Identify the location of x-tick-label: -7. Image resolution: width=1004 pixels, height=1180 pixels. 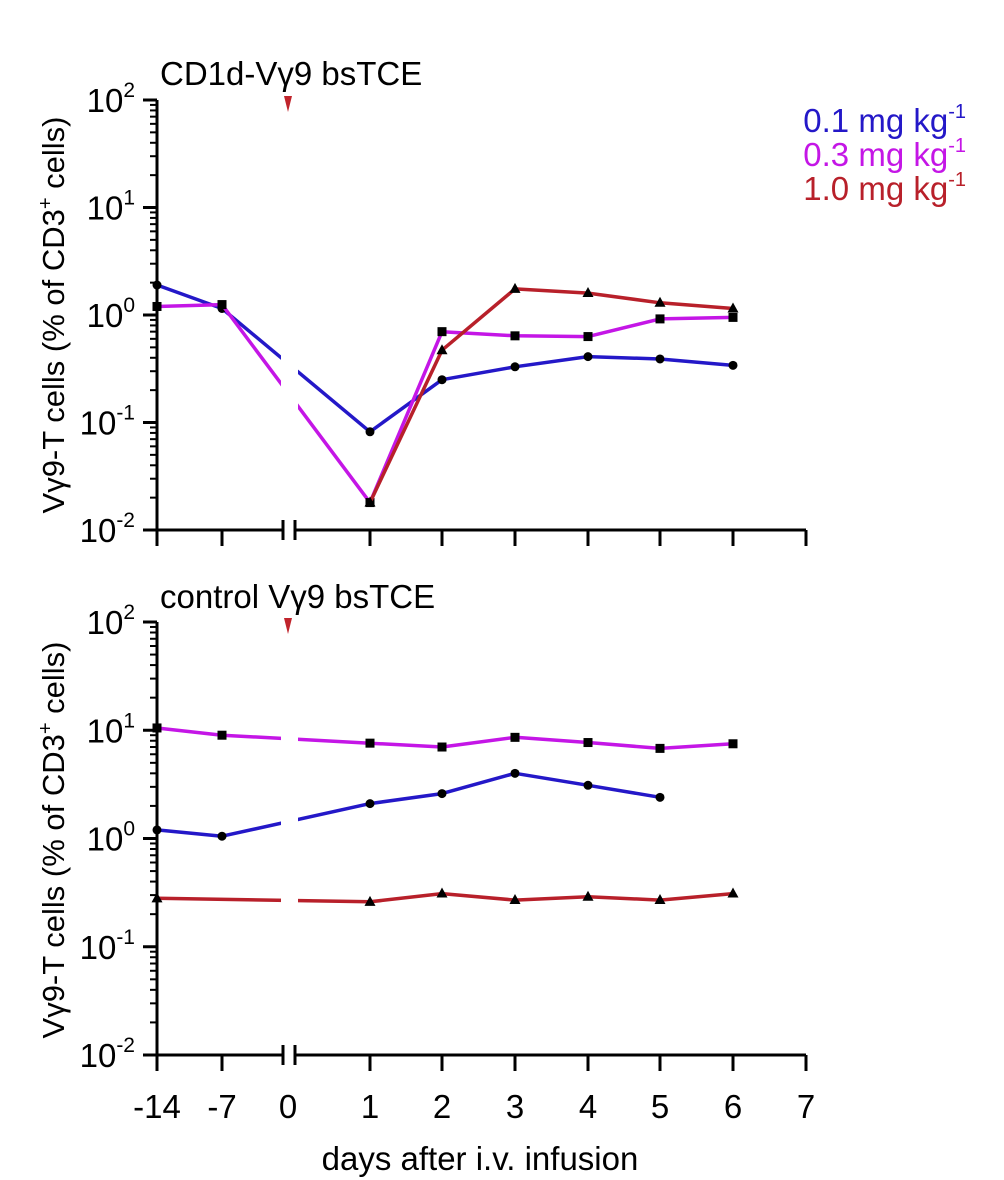
(221, 1106).